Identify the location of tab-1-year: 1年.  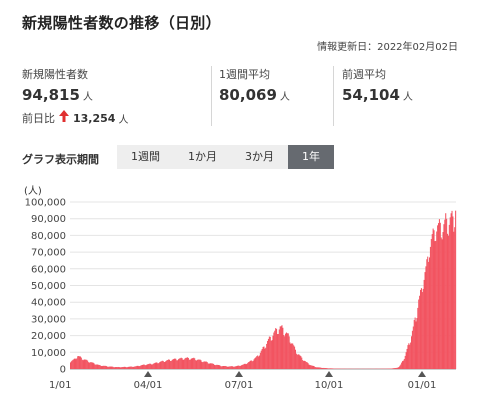
(311, 157).